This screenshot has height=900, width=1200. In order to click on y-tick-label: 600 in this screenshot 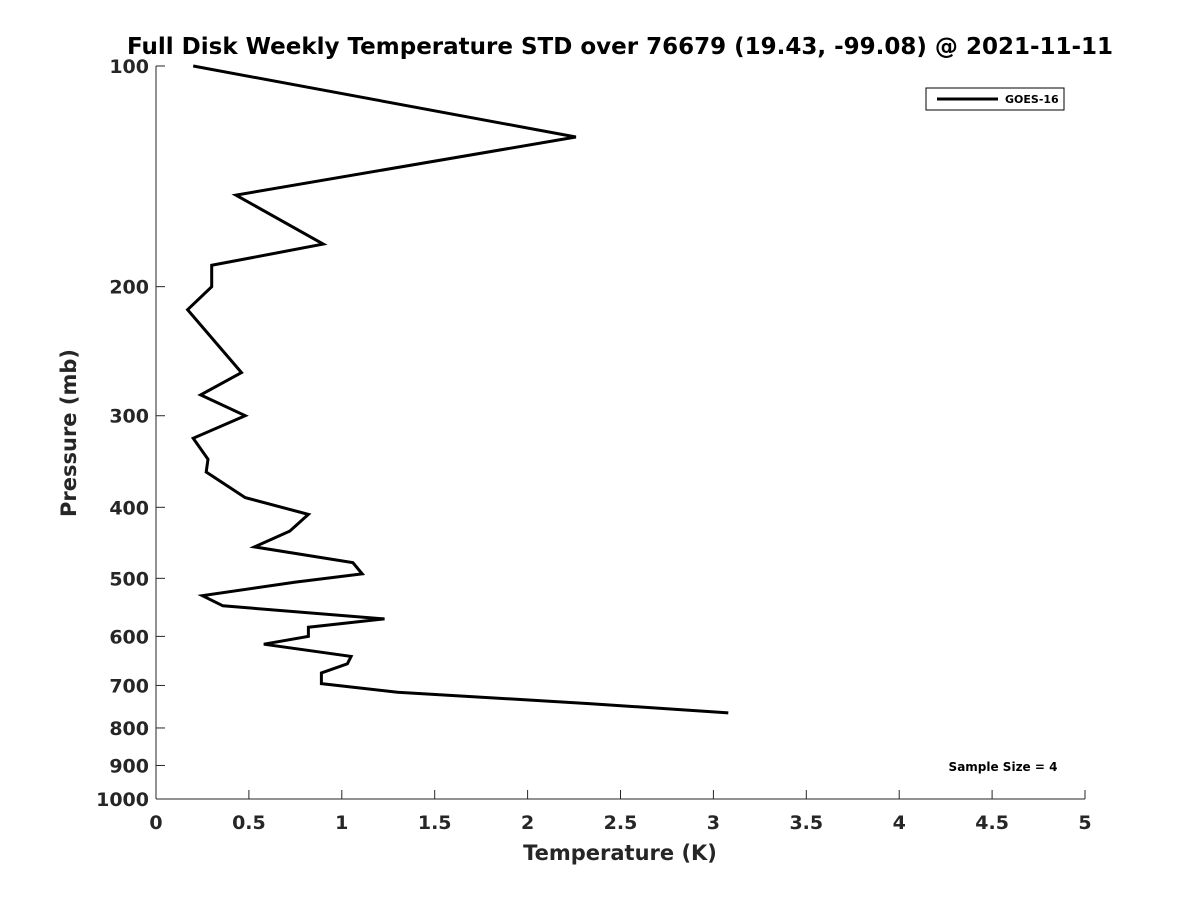, I will do `click(129, 637)`.